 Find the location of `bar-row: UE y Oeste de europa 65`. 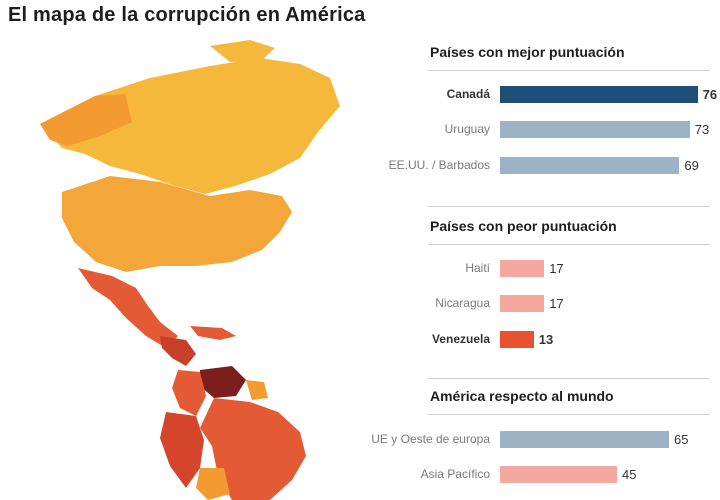

bar-row: UE y Oeste de europa 65 is located at coordinates (545, 440).